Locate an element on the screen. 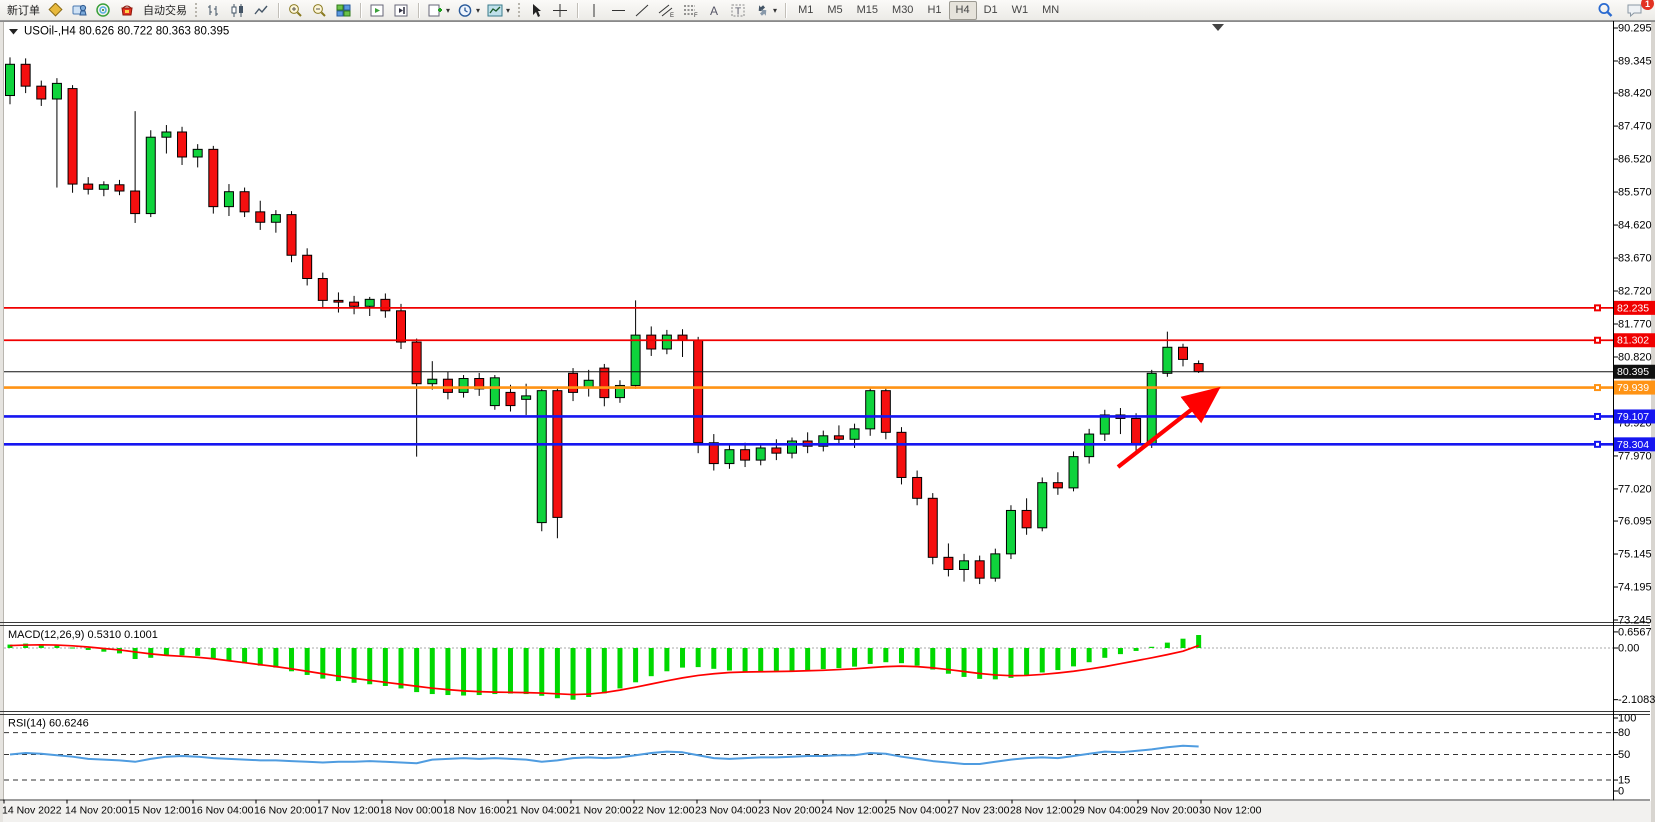  svg-text: 18 Nov 00:00 is located at coordinates (411, 811).